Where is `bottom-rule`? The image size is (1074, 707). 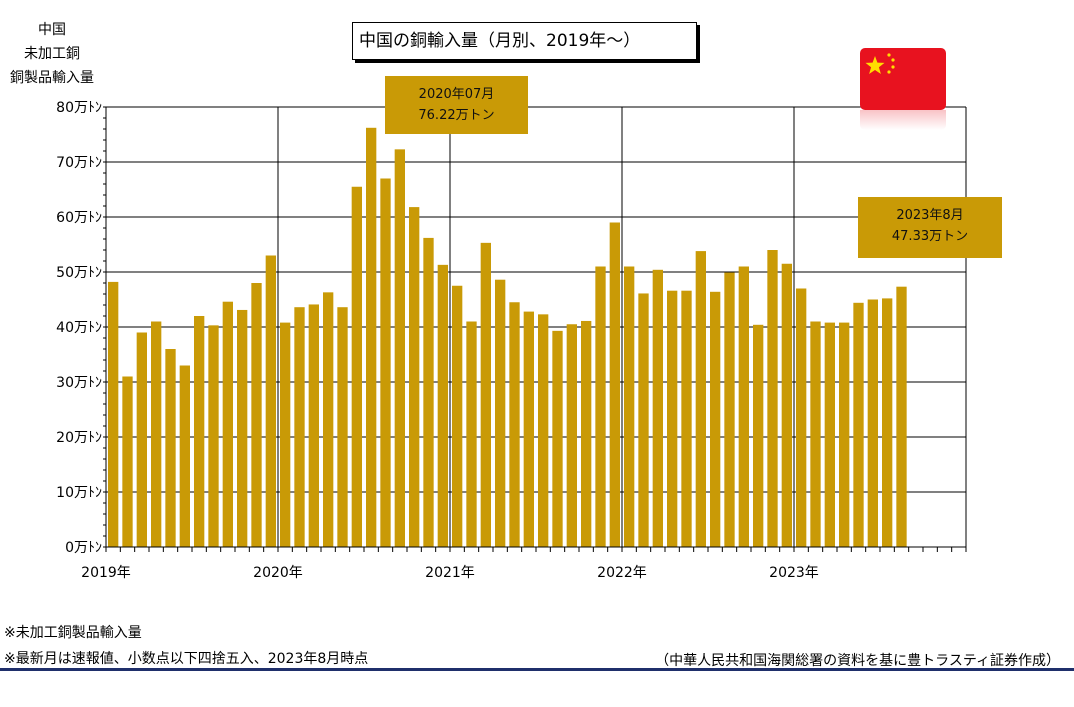
bottom-rule is located at coordinates (537, 669).